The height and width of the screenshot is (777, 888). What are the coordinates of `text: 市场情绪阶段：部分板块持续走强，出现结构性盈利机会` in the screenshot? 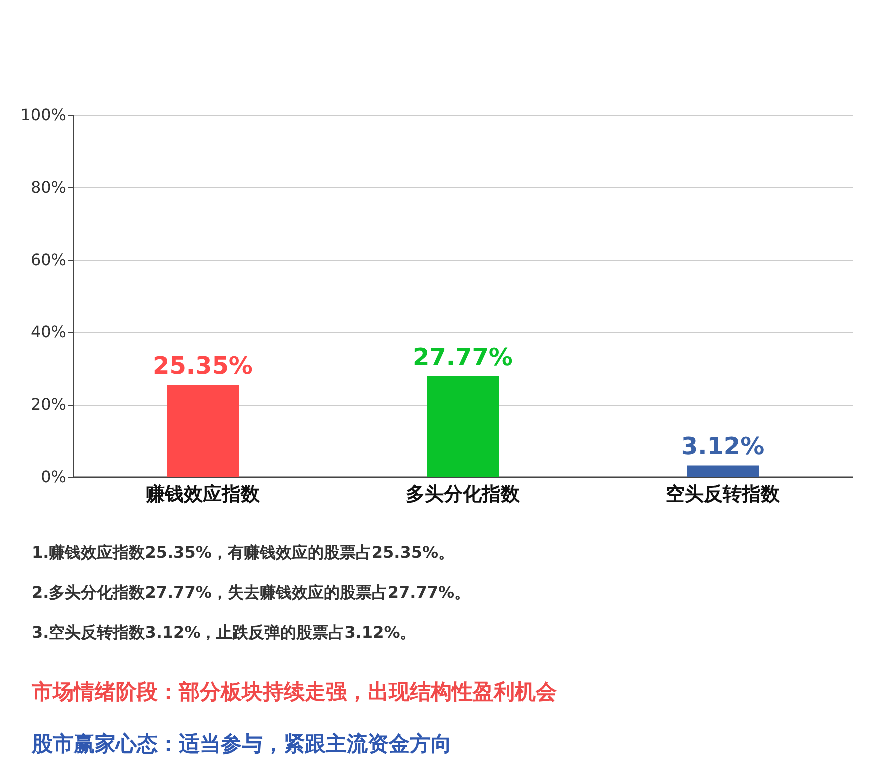 It's located at (295, 692).